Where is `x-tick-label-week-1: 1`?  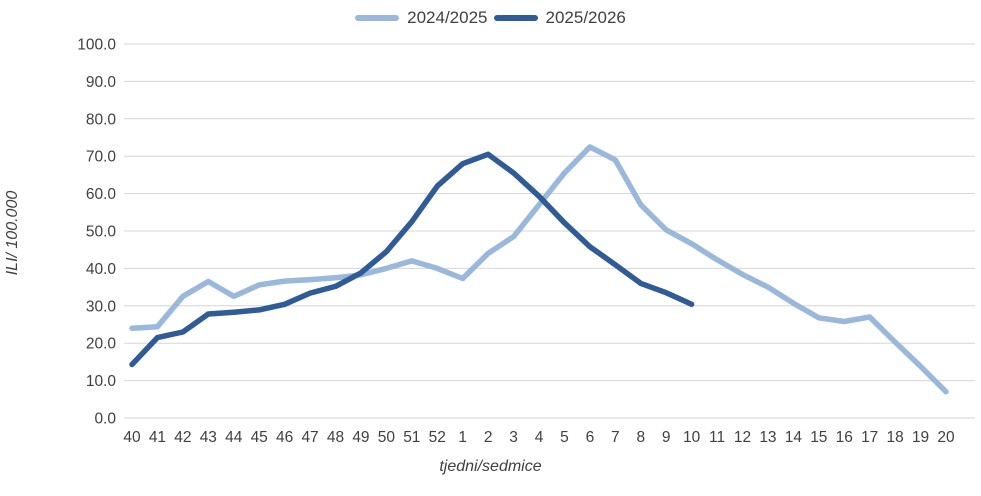 x-tick-label-week-1: 1 is located at coordinates (462, 437).